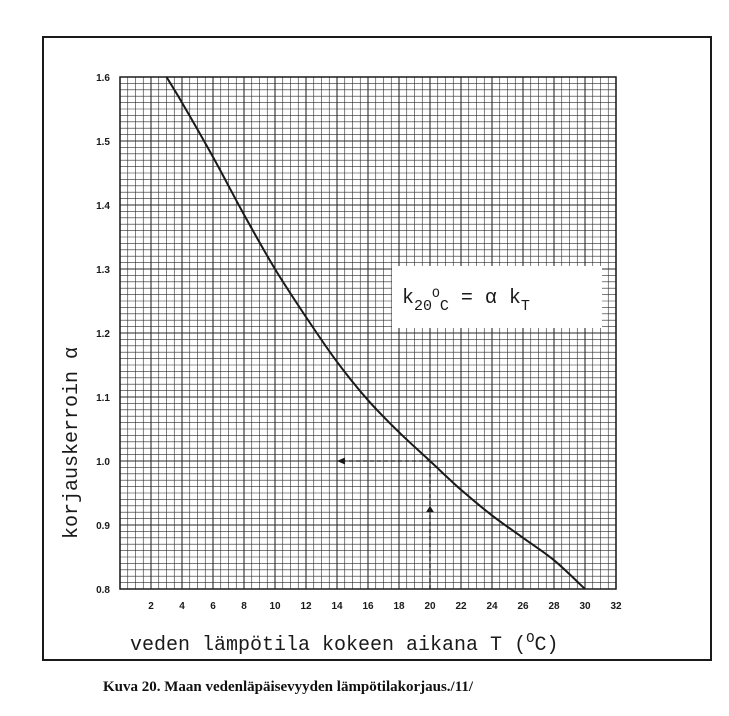 This screenshot has height=716, width=729. Describe the element at coordinates (337, 606) in the screenshot. I see `x-tick-label: 14` at that location.